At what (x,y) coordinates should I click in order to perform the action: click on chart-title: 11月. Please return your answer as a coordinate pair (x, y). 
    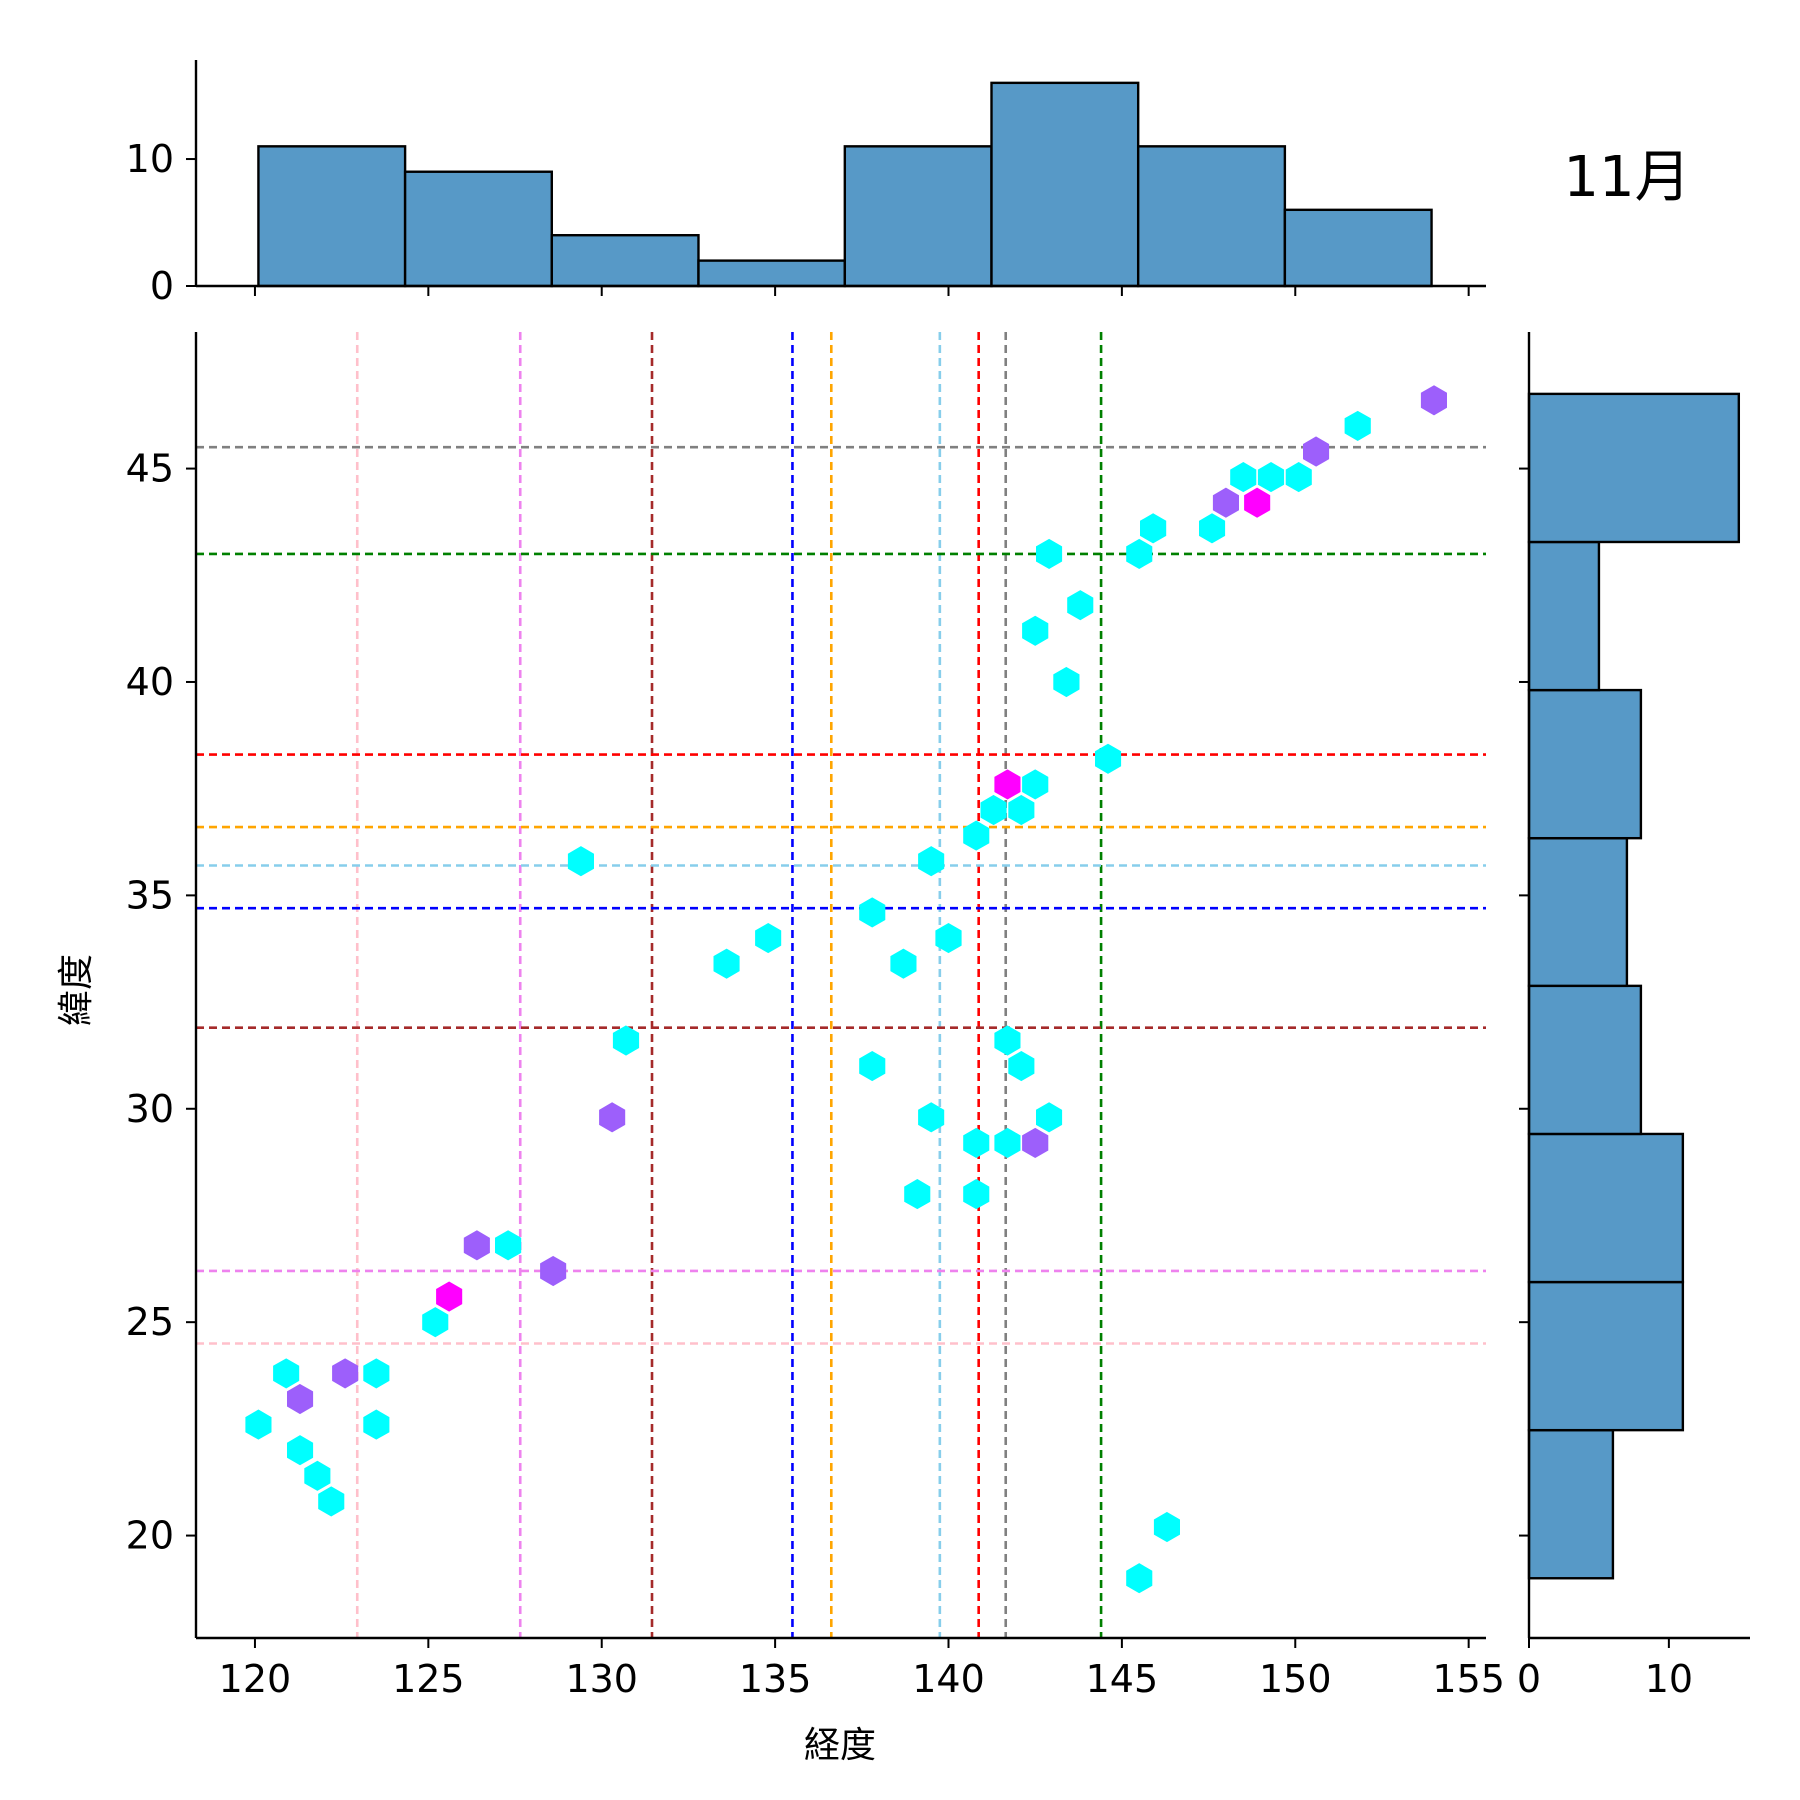
    Looking at the image, I should click on (1626, 177).